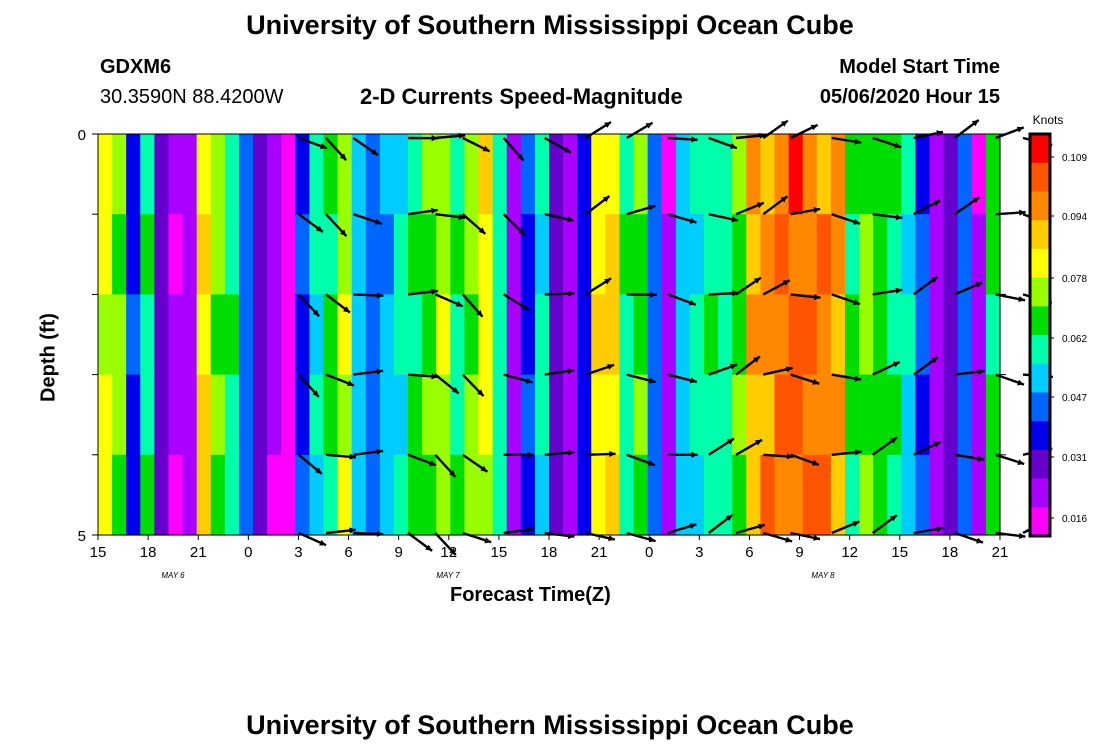 The height and width of the screenshot is (750, 1100). I want to click on date-label: MAY 7, so click(448, 575).